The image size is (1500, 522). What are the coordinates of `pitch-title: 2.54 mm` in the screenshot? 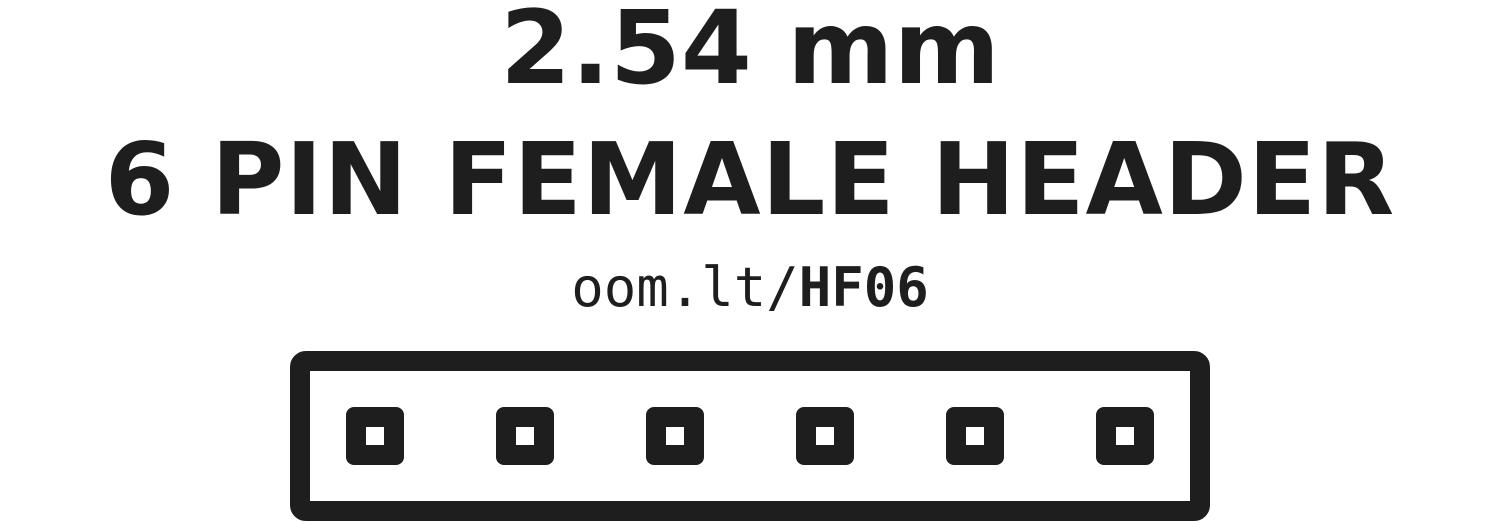 It's located at (750, 54).